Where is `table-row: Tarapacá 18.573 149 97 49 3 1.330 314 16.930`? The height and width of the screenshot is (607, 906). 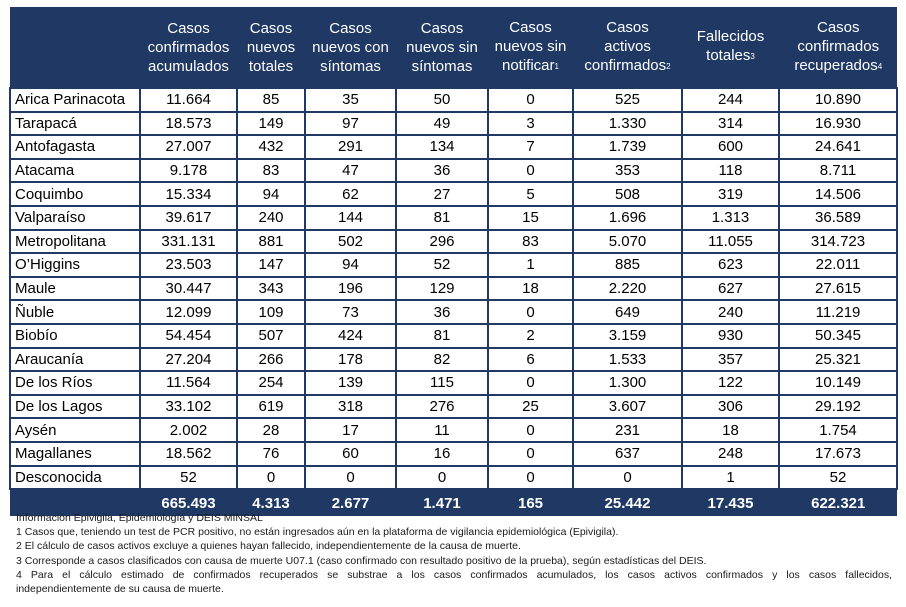
table-row: Tarapacá 18.573 149 97 49 3 1.330 314 16.930 is located at coordinates (453, 123).